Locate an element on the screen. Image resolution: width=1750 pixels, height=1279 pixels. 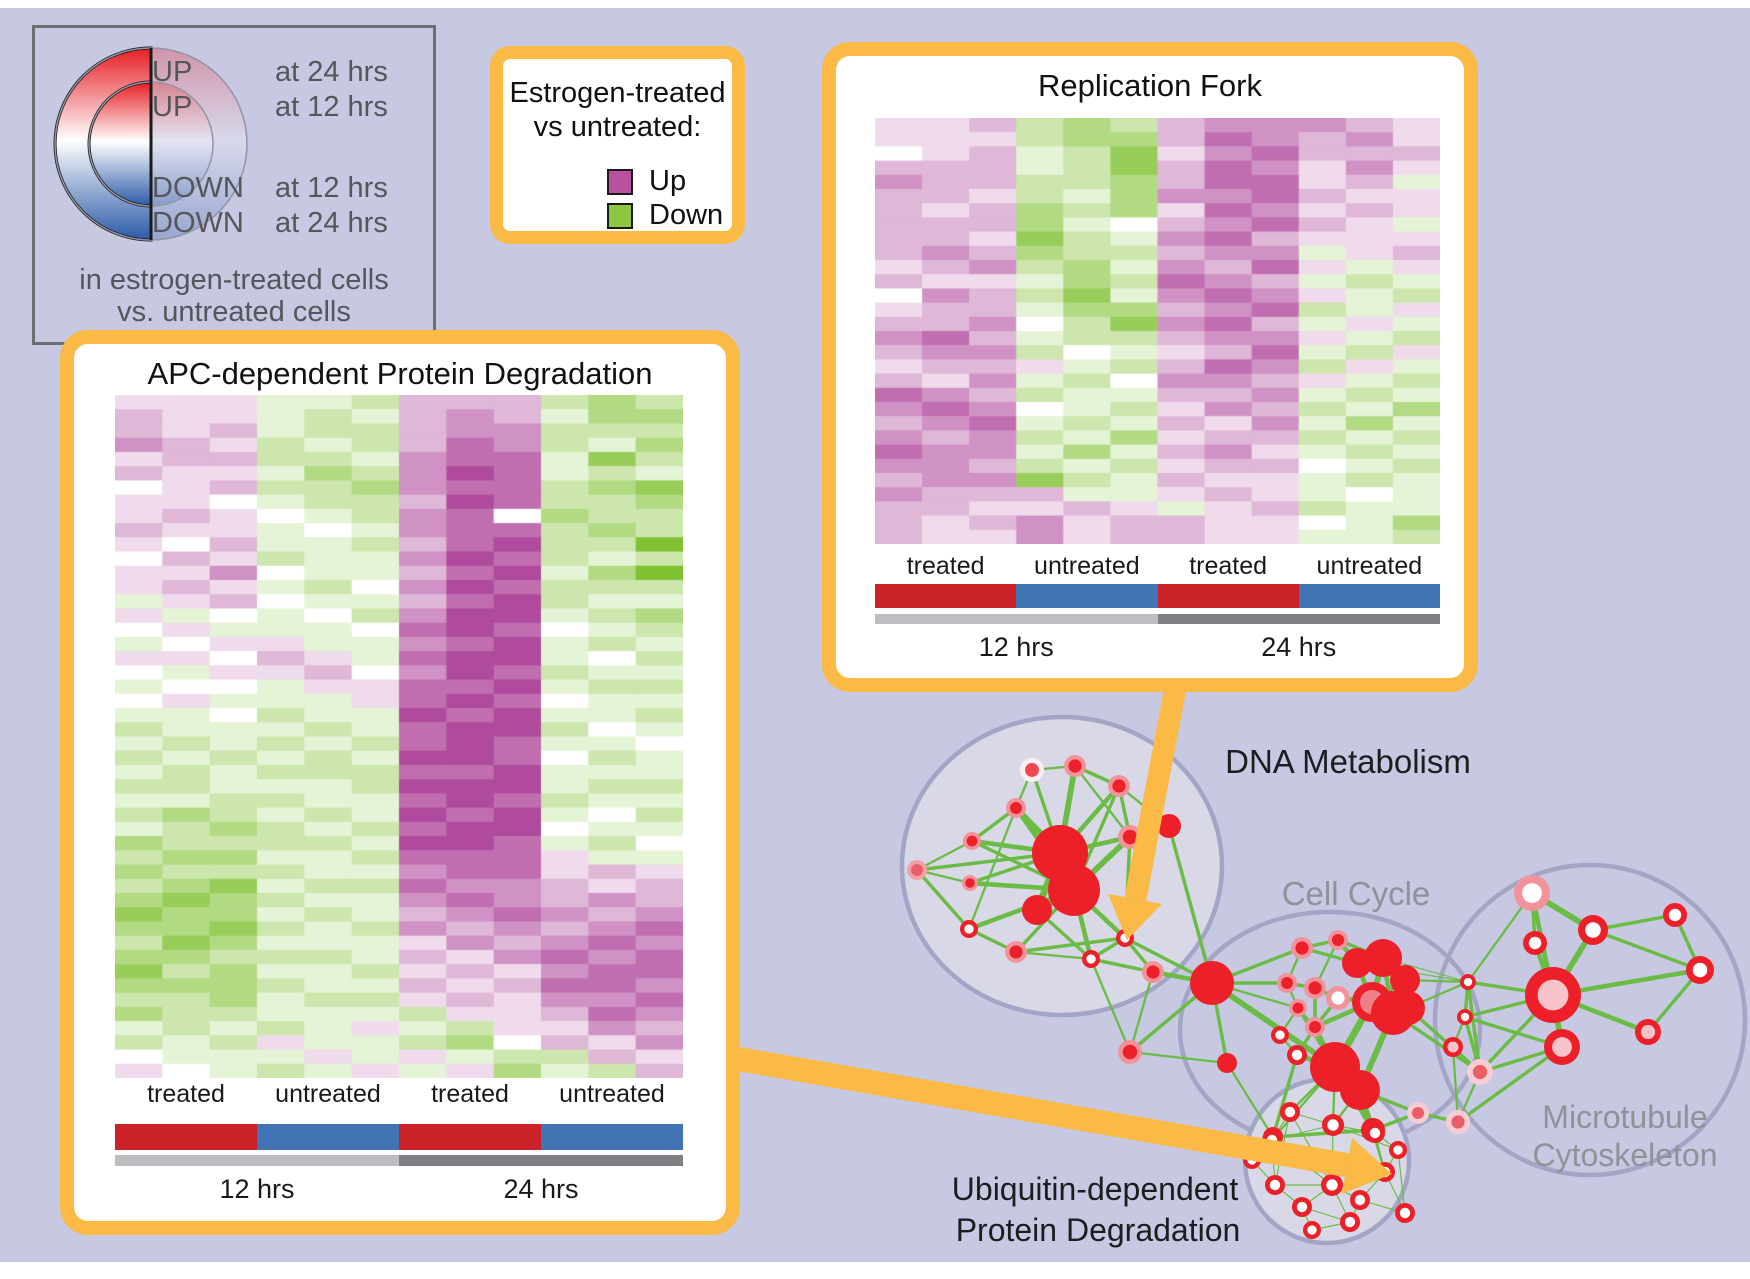
hrs12-bar-segment is located at coordinates (1016, 619).